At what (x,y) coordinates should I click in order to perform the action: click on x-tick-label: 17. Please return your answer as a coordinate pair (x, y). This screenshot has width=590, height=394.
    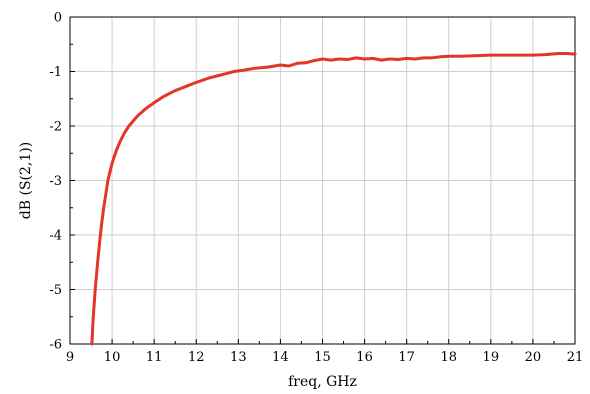
    Looking at the image, I should click on (406, 357).